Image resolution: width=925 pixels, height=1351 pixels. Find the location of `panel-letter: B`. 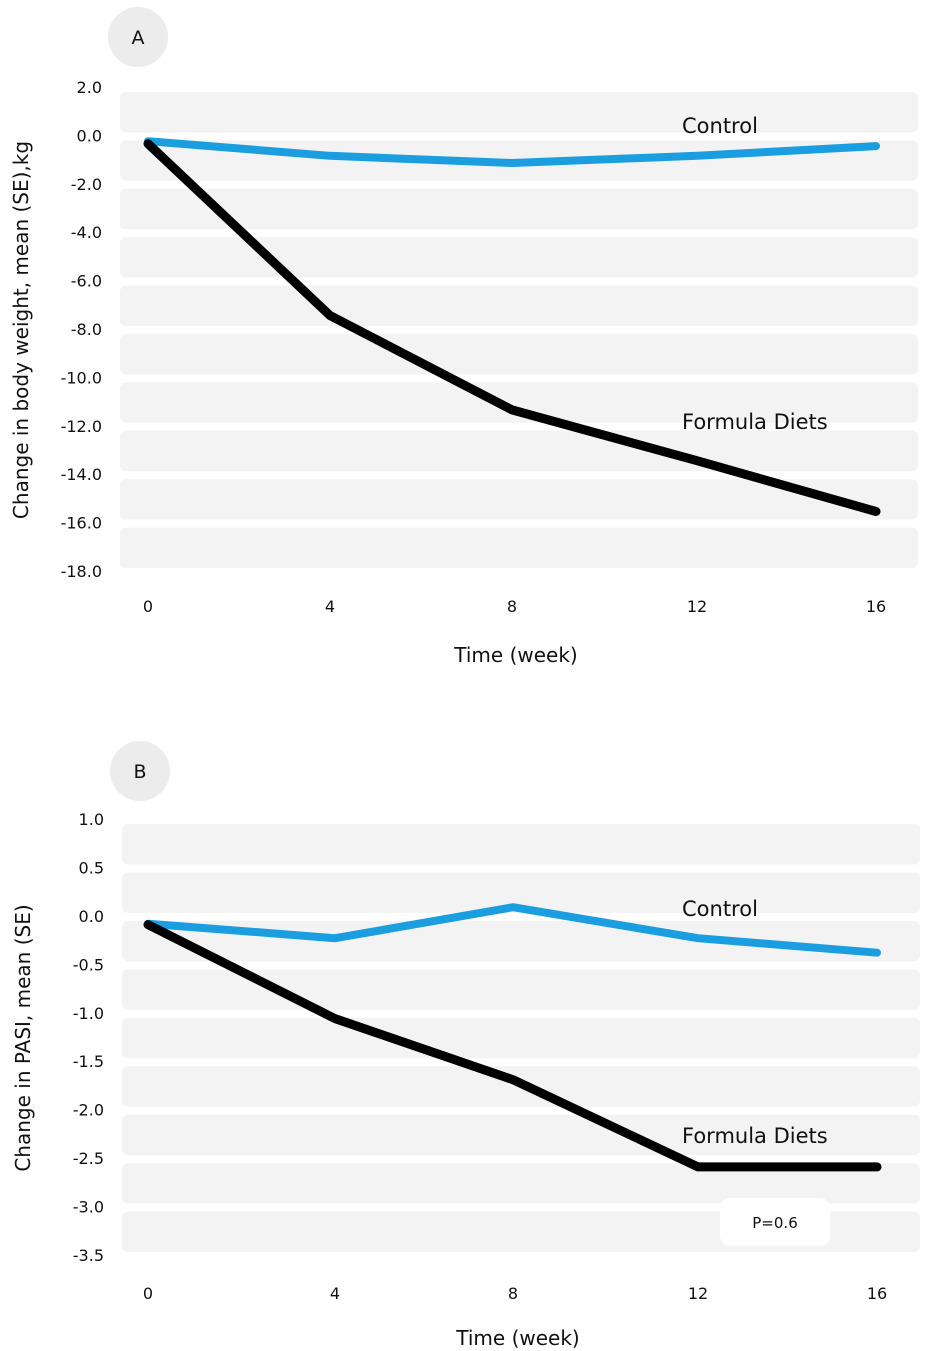

panel-letter: B is located at coordinates (139, 772).